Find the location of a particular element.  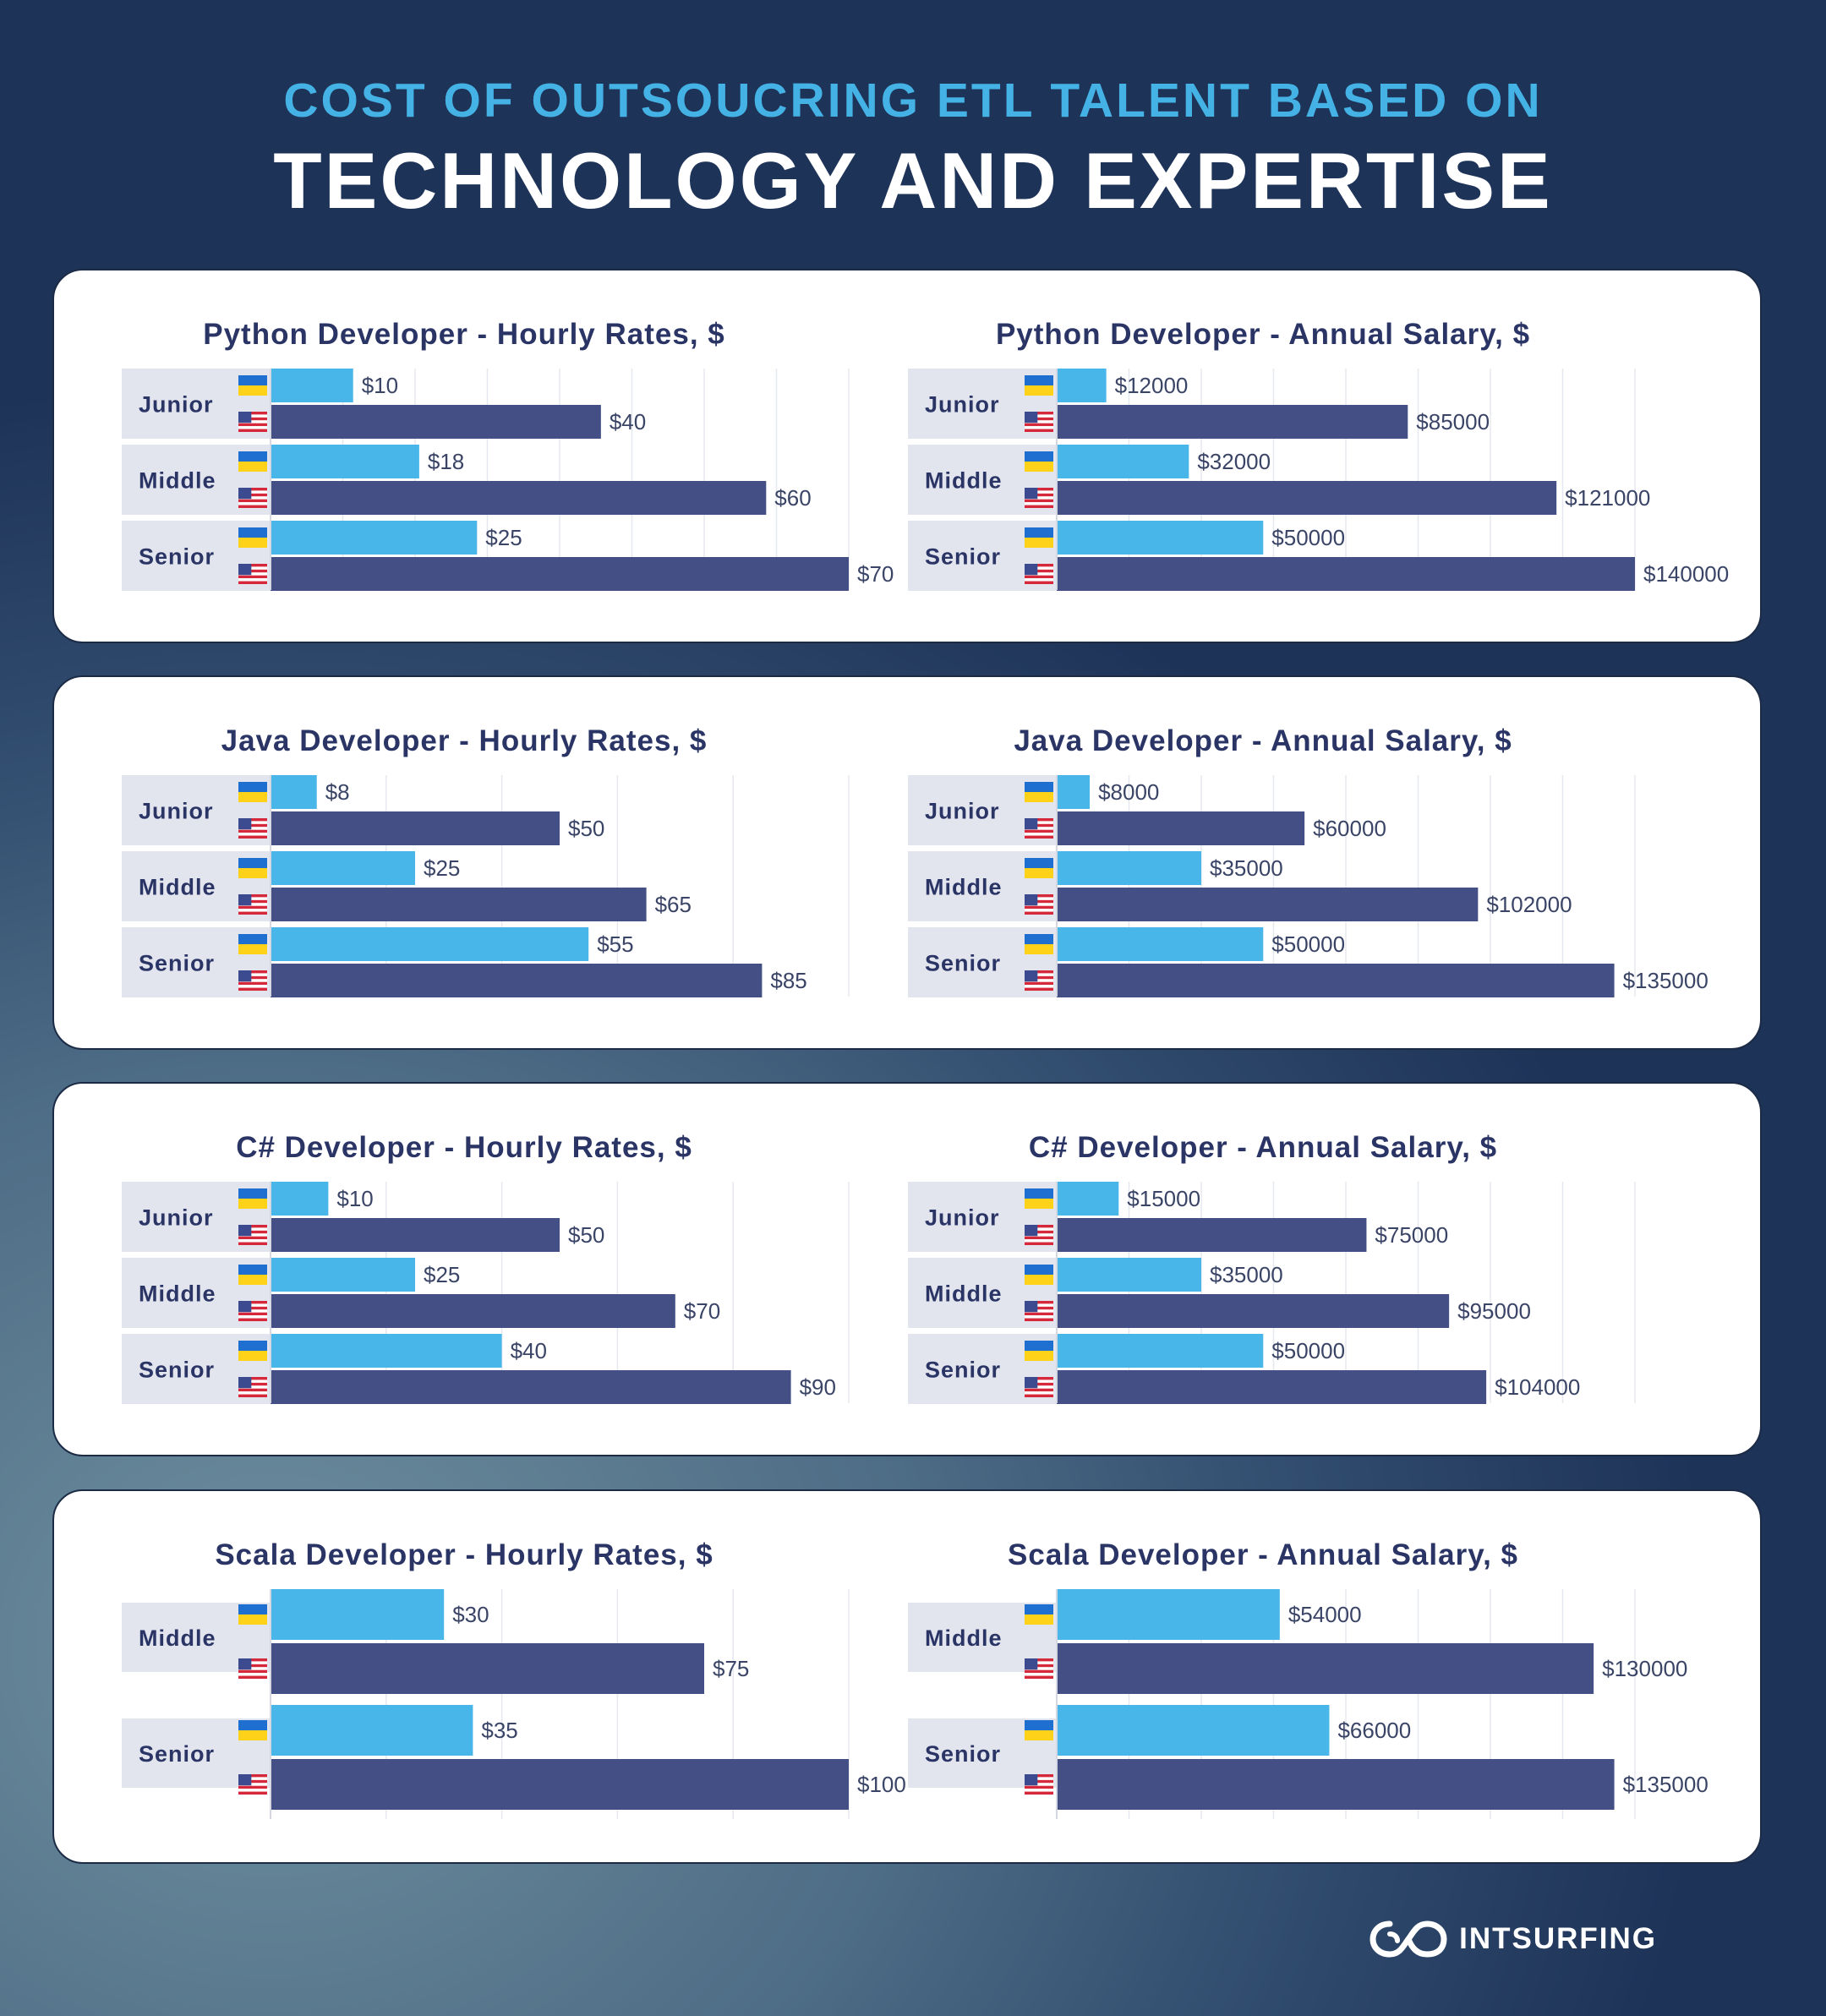

chart-scala-hourly: Middle $30 $75 Senior $35 $100 is located at coordinates (514, 1704).